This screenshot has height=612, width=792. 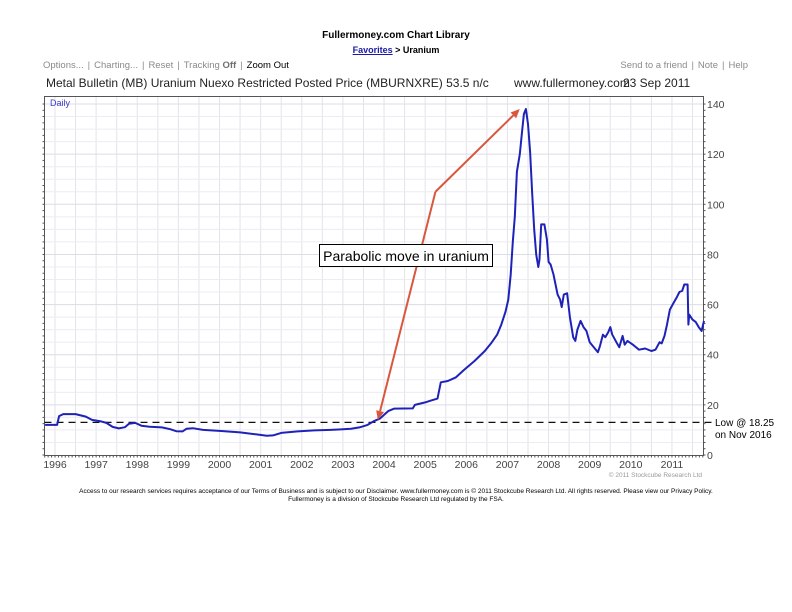 I want to click on reference-label-line2: on Nov 2016, so click(x=743, y=435).